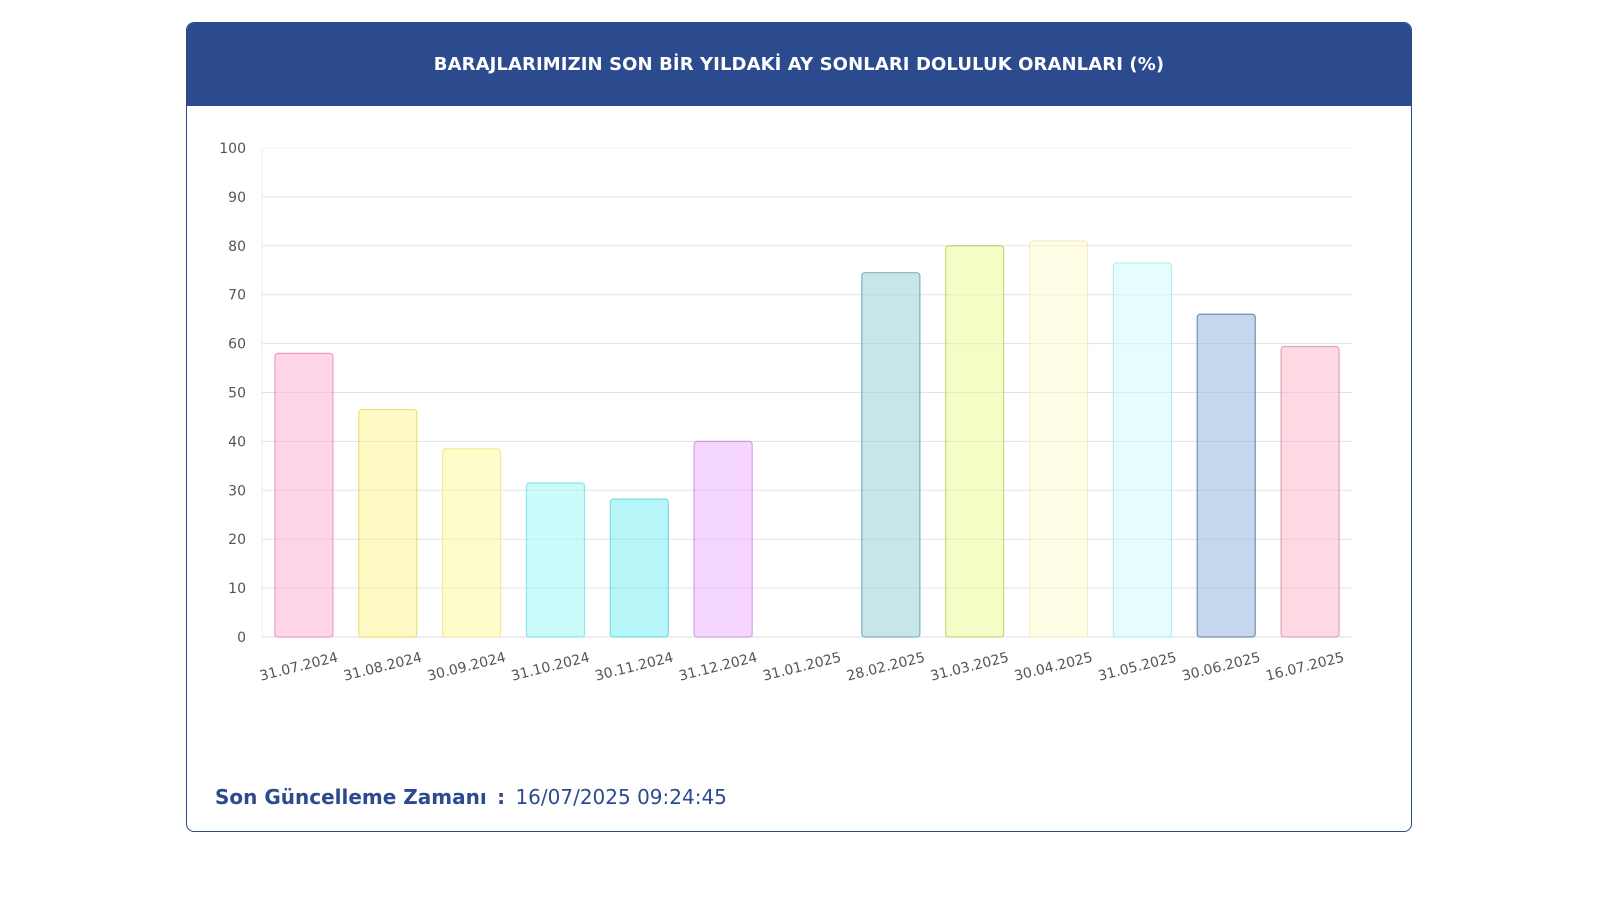  Describe the element at coordinates (237, 247) in the screenshot. I see `y-tick-label: 80` at that location.